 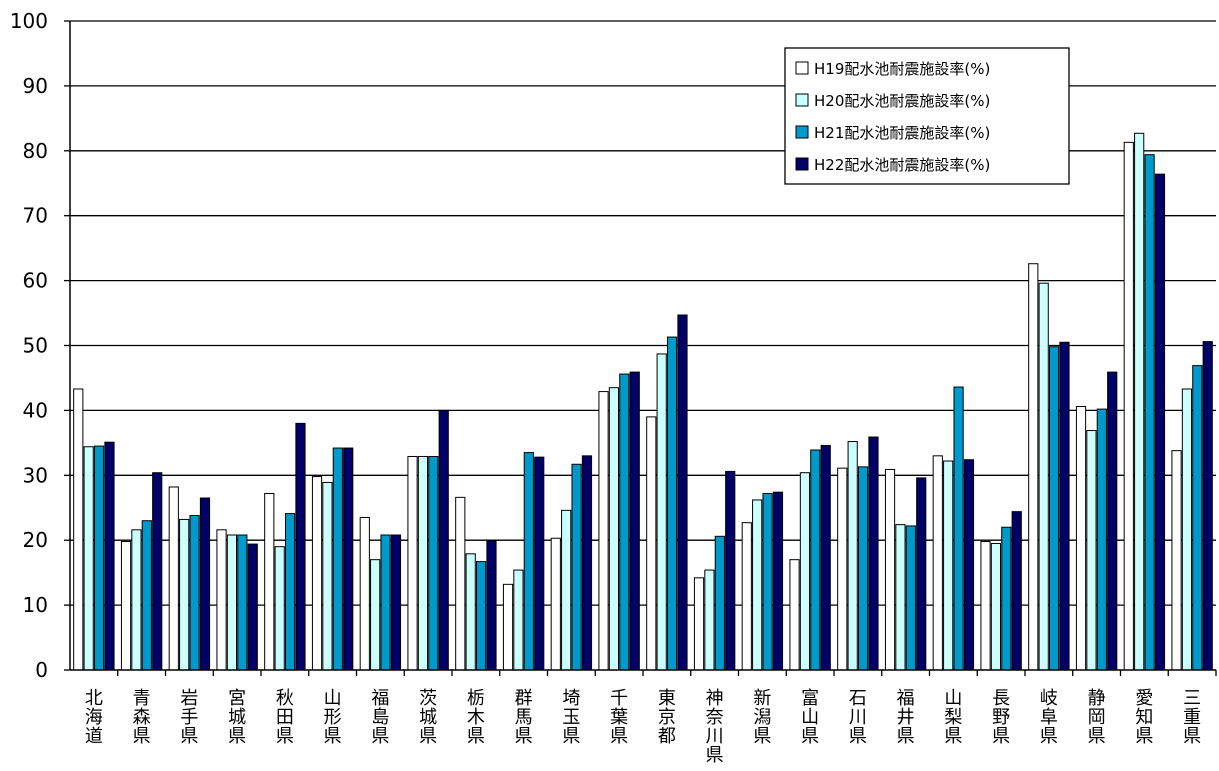 I want to click on category-label-char: 奈, so click(x=715, y=717).